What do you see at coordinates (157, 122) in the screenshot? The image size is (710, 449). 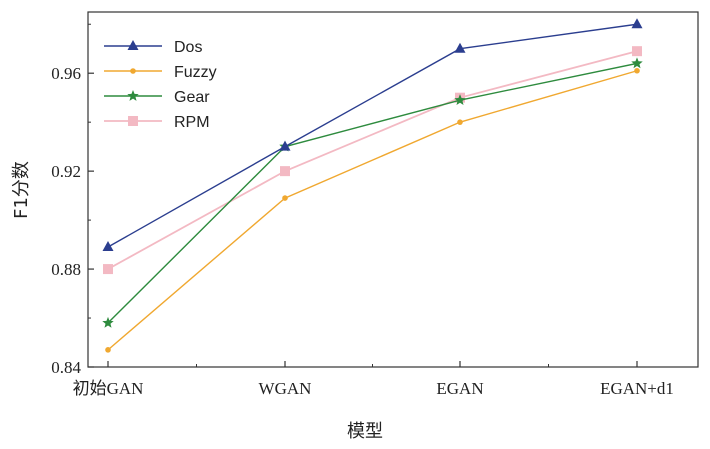 I see `legend-item-rpm: RPM` at bounding box center [157, 122].